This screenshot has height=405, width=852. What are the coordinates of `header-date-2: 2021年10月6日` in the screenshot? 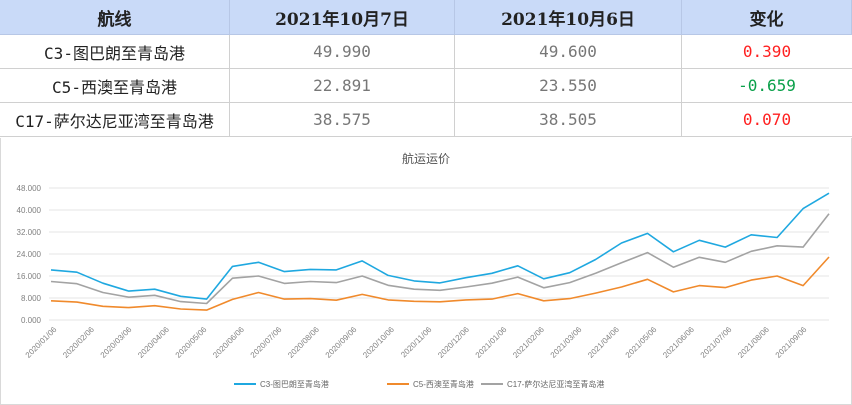 It's located at (568, 17).